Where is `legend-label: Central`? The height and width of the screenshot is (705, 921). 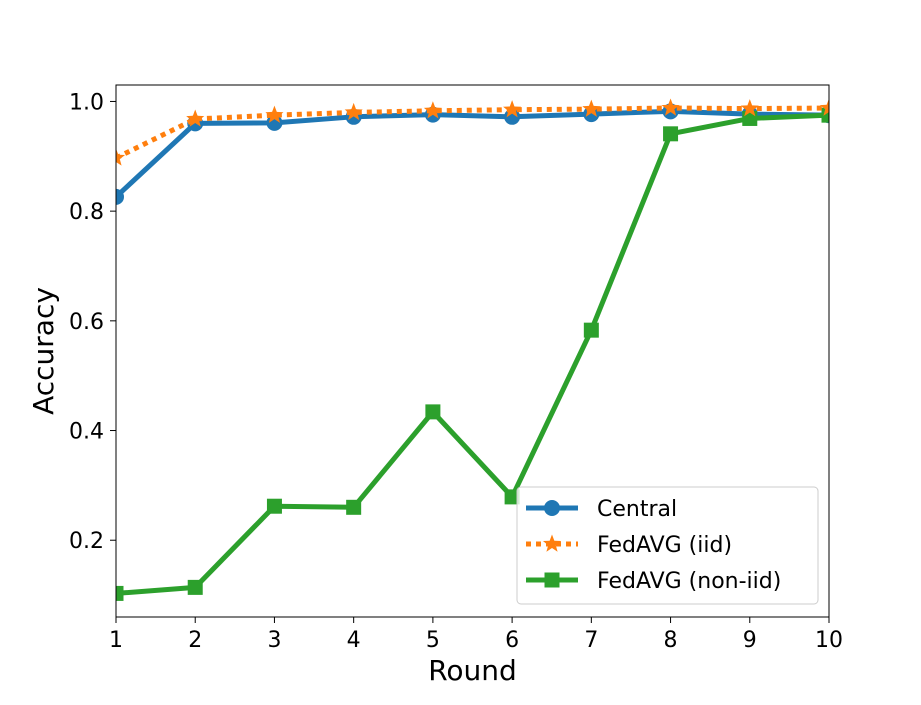 legend-label: Central is located at coordinates (637, 509).